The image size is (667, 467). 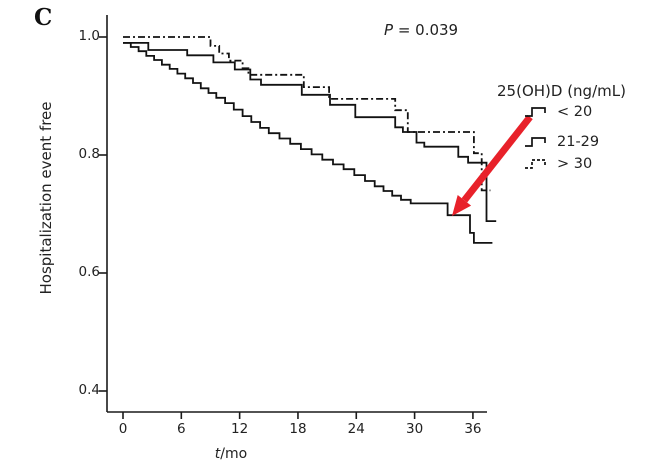 I want to click on y-tick-label: 0.4, so click(x=89, y=390).